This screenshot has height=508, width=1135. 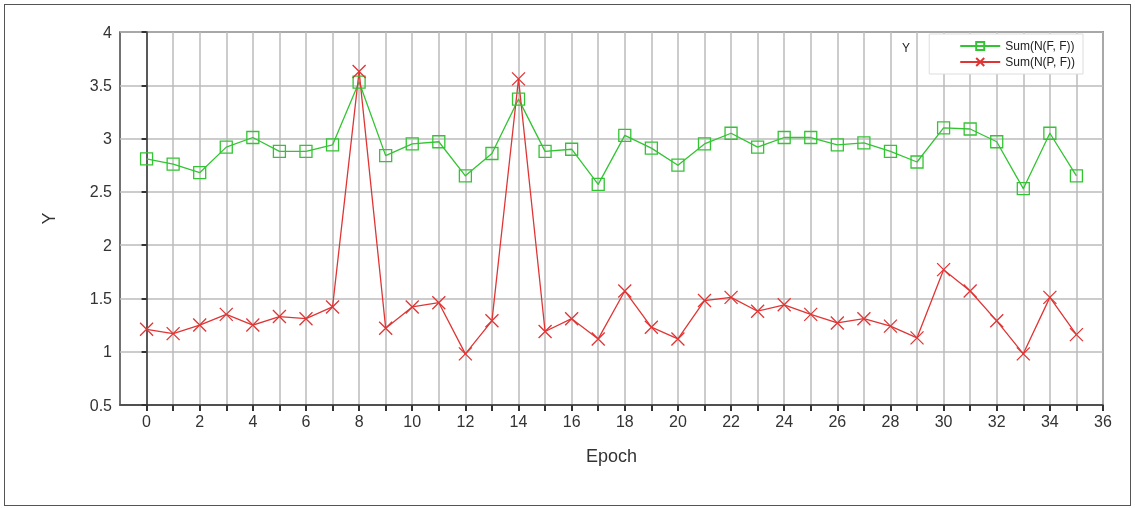 I want to click on x-tick-label: 28, so click(x=890, y=421).